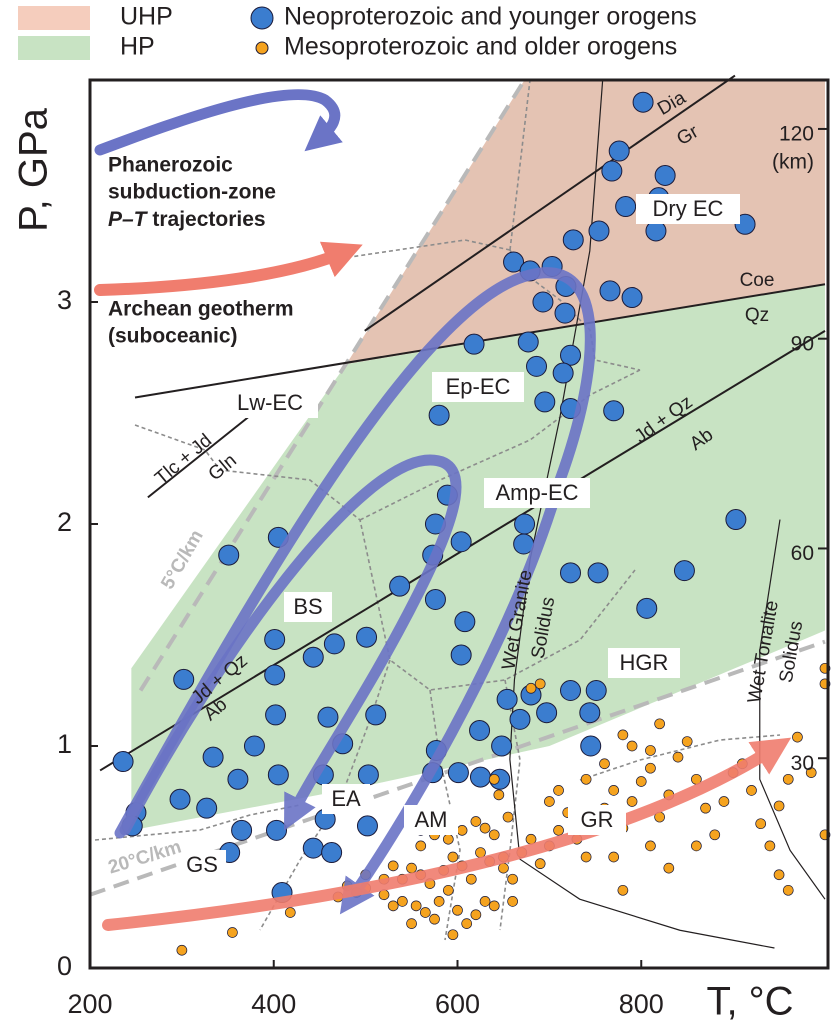 This screenshot has width=835, height=1032. Describe the element at coordinates (170, 165) in the screenshot. I see `annotation: Phanerozoic` at that location.